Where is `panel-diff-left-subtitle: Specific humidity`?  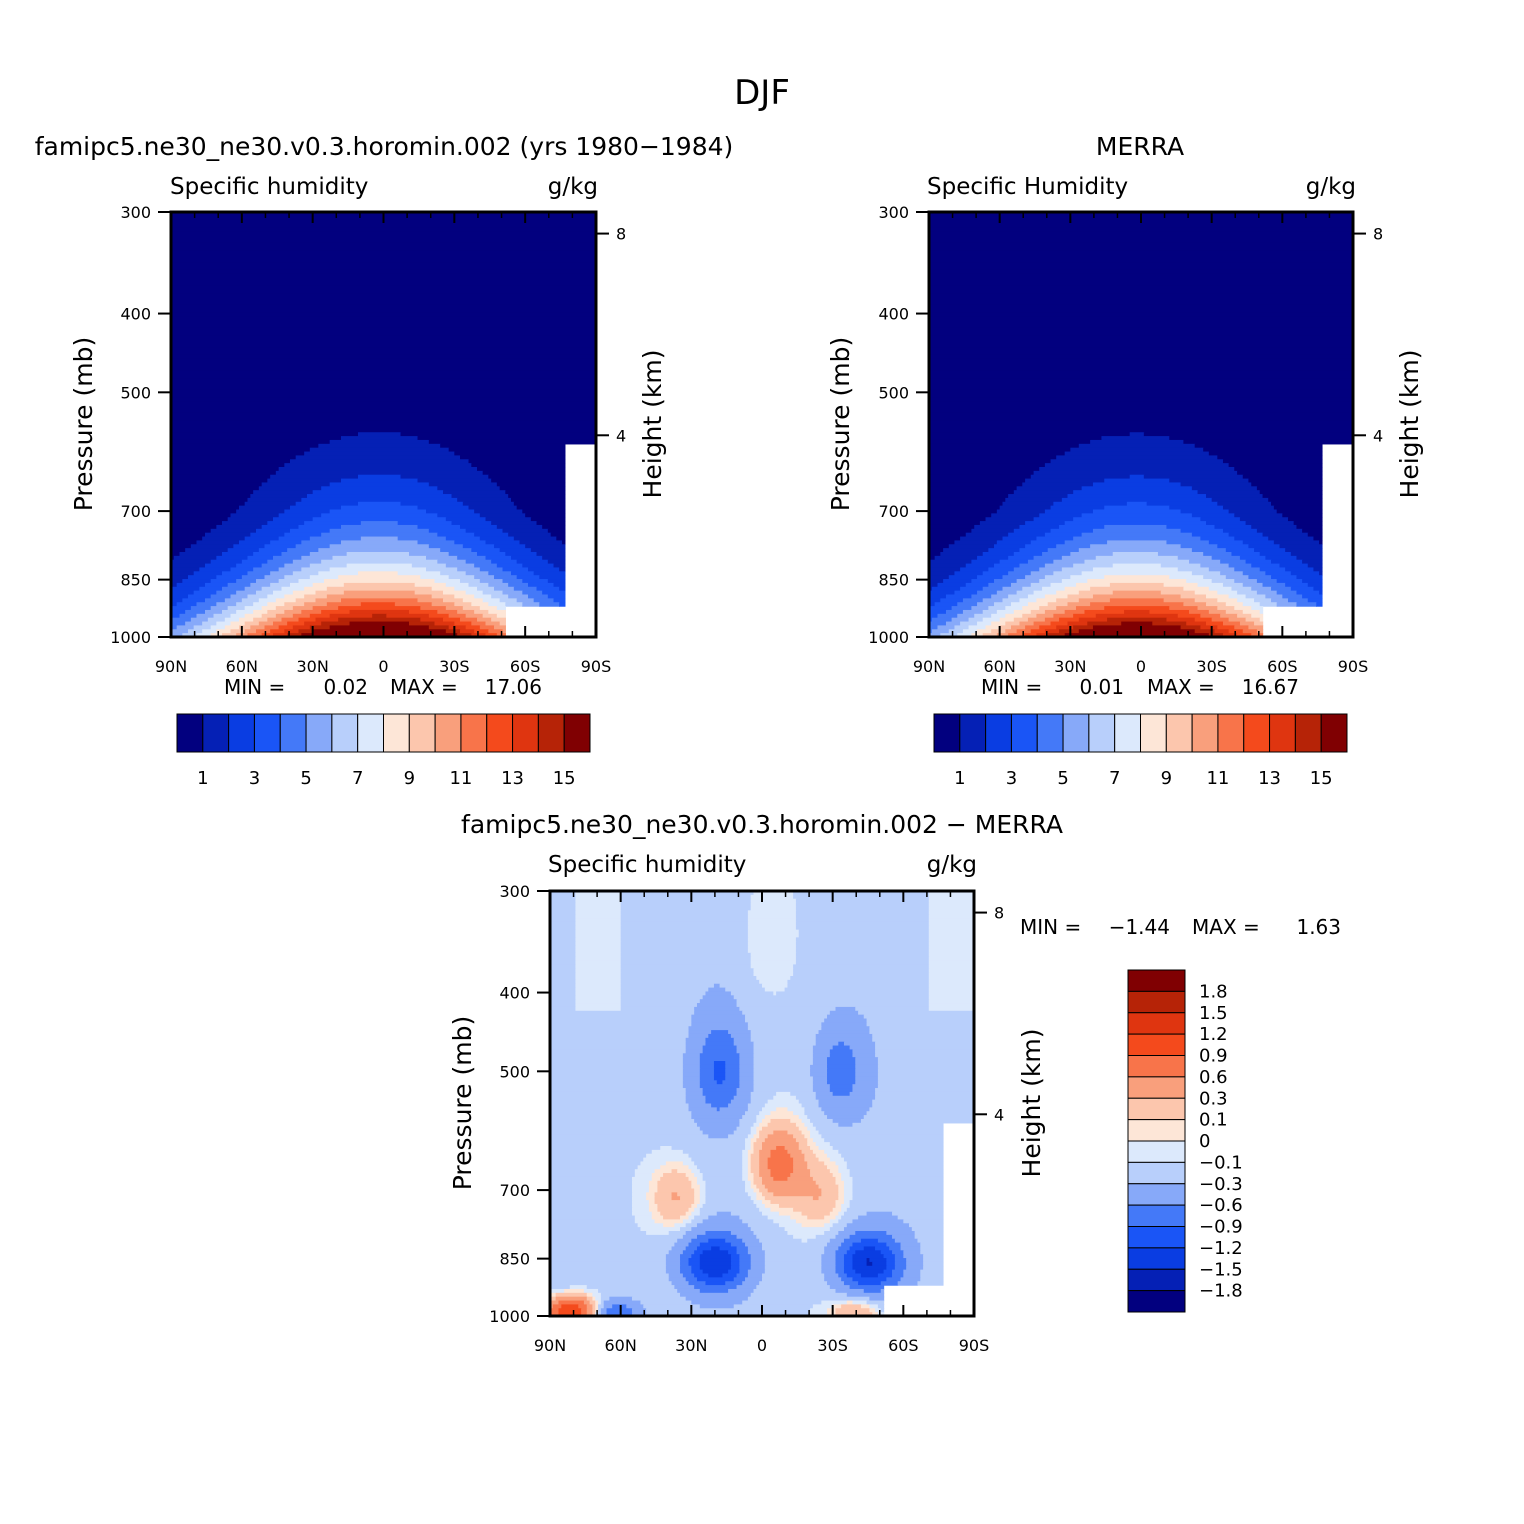
panel-diff-left-subtitle: Specific humidity is located at coordinates (647, 865).